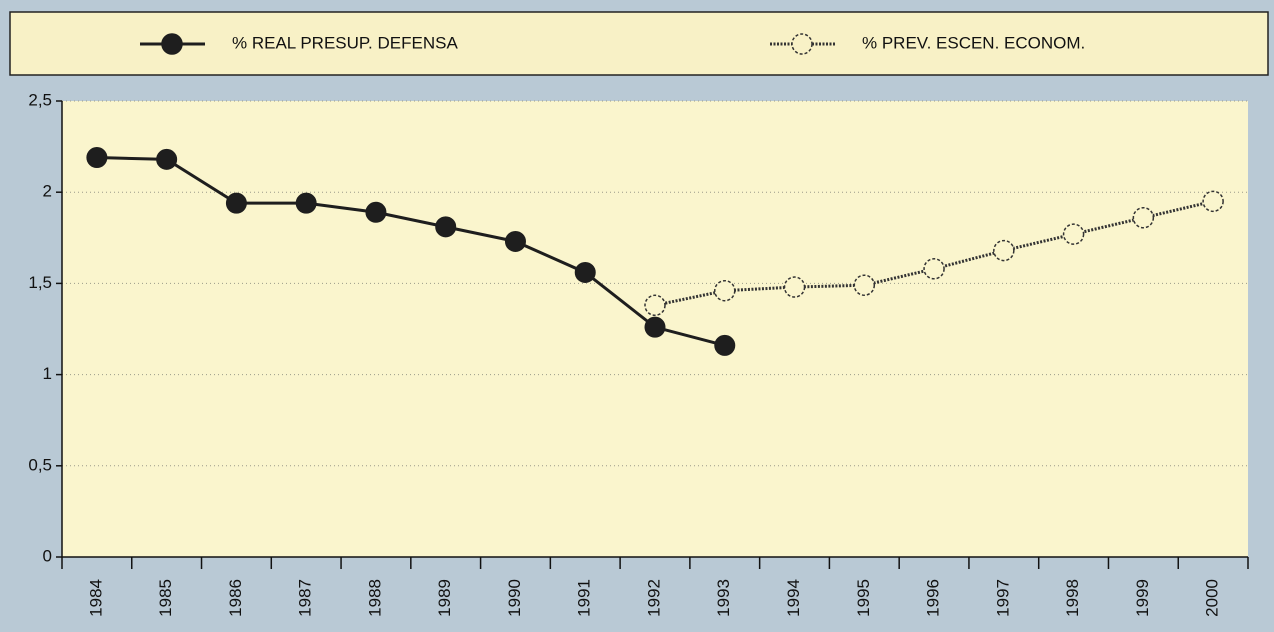 The image size is (1274, 632). I want to click on y-tick-label: 2,5, so click(40, 99).